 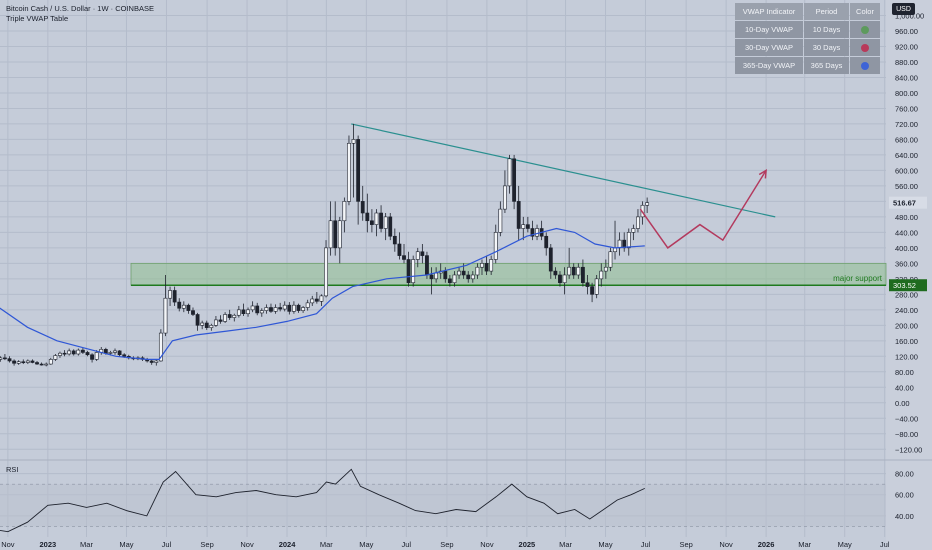 What do you see at coordinates (906, 77) in the screenshot?
I see `y-tick-label: 840.00` at bounding box center [906, 77].